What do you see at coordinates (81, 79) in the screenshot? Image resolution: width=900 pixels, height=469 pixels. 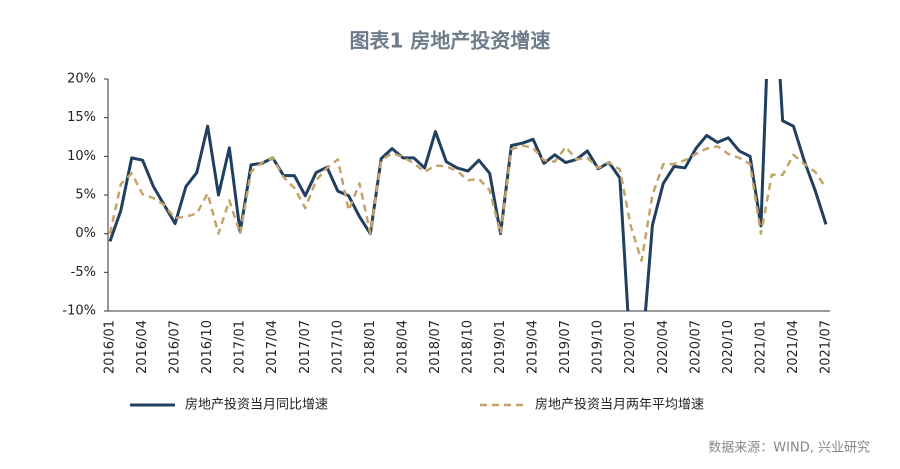 I see `y-tick-label: 20%` at bounding box center [81, 79].